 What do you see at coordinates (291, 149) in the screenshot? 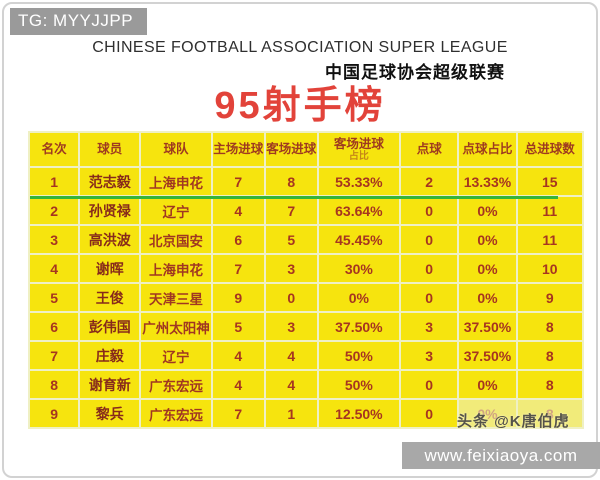
I see `col-header-away-goals: 客场进球` at bounding box center [291, 149].